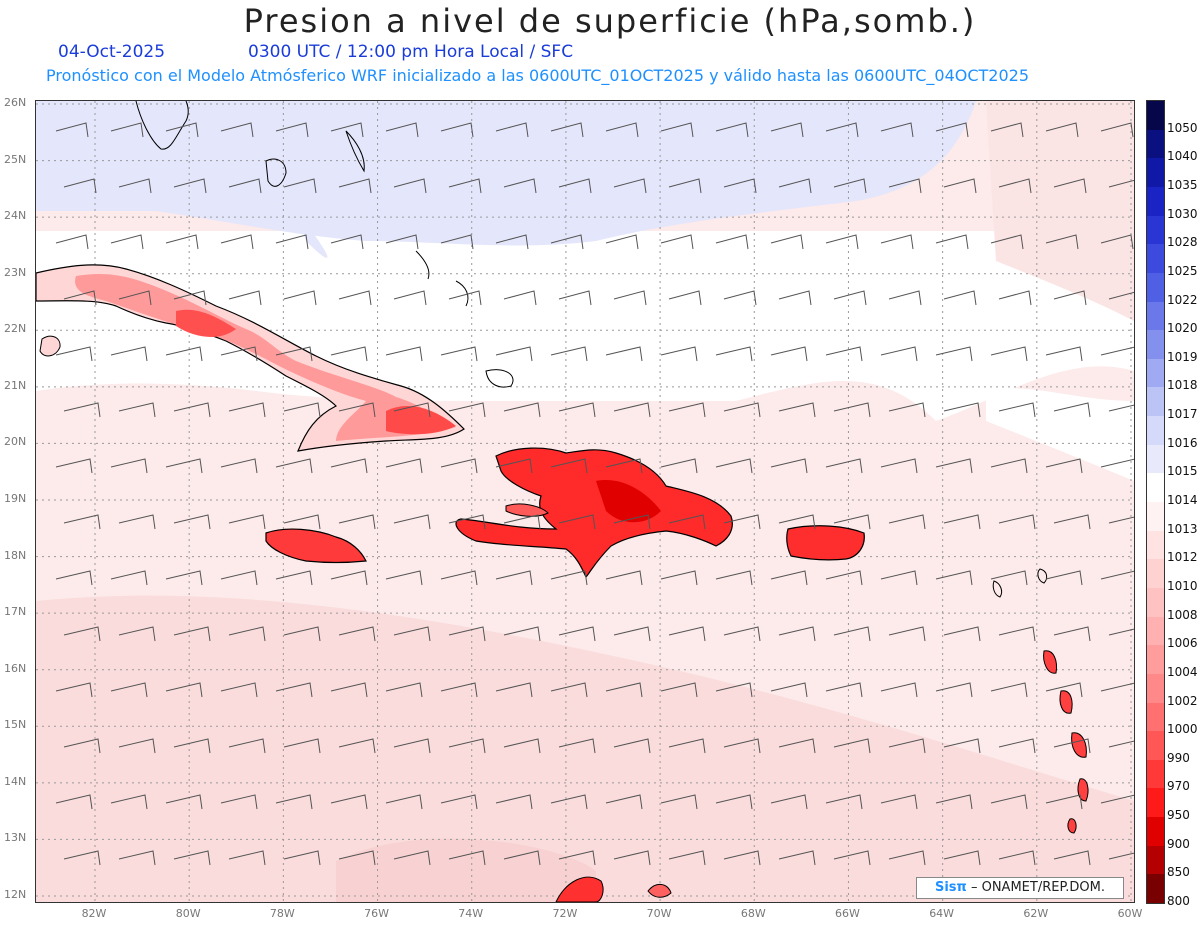 The height and width of the screenshot is (927, 1200). Describe the element at coordinates (15, 272) in the screenshot. I see `lat-label-23N: 23N` at that location.